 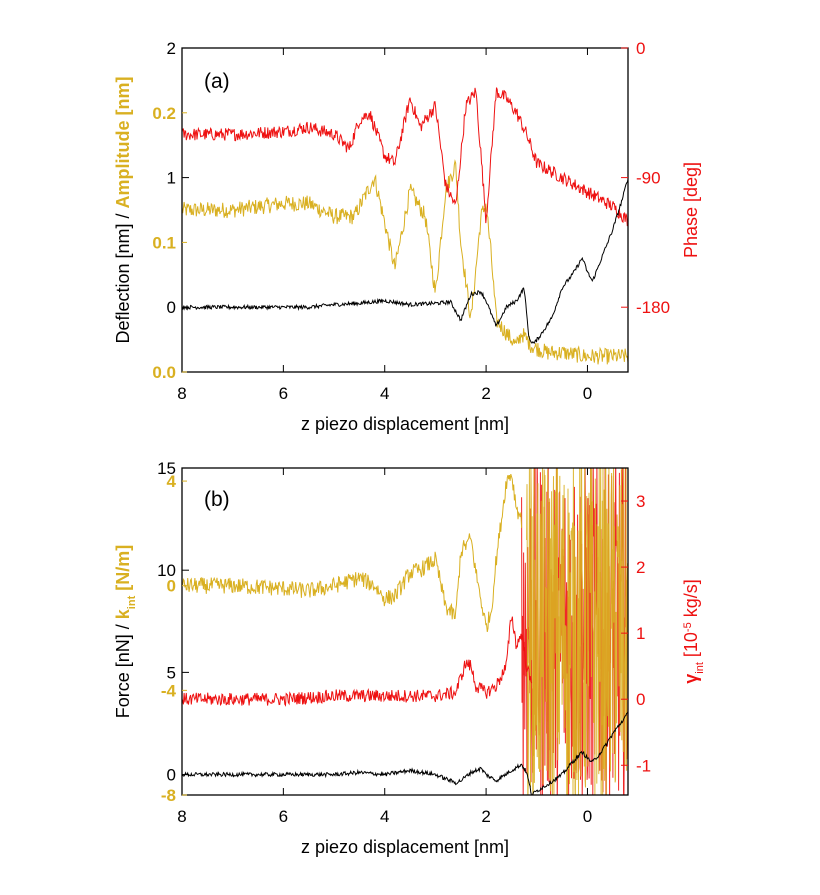 What do you see at coordinates (166, 468) in the screenshot?
I see `y-tick-label-black: 15` at bounding box center [166, 468].